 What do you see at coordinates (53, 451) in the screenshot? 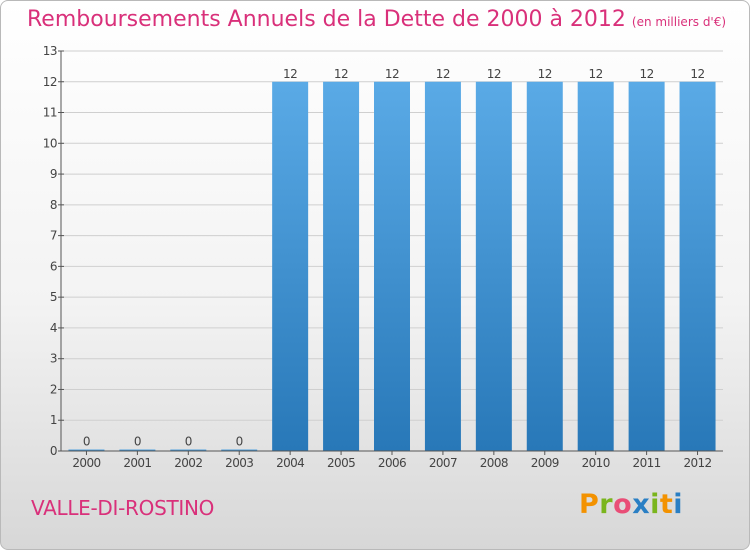
I see `y-tick-label: 0` at bounding box center [53, 451].